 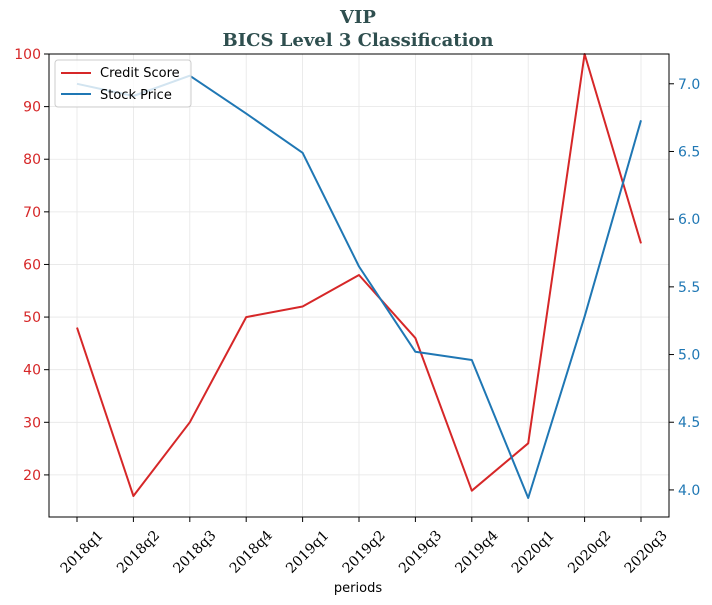 I want to click on right-tick-label: 7.0, so click(x=689, y=85).